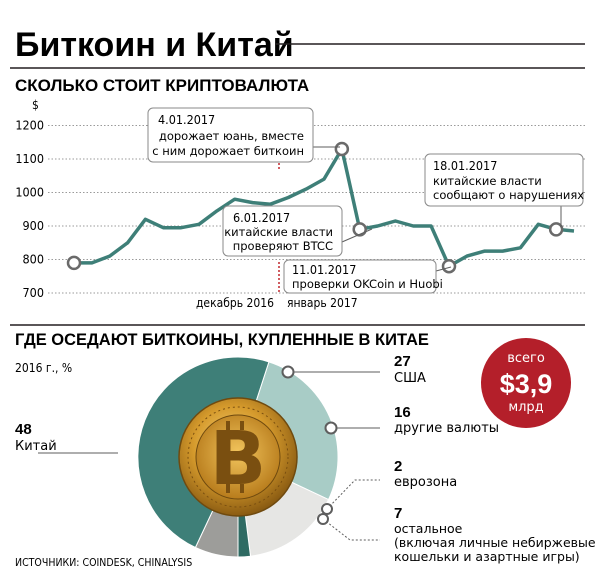  Describe the element at coordinates (508, 195) in the screenshot. I see `callout-text: сообщают о нарушениях` at that location.